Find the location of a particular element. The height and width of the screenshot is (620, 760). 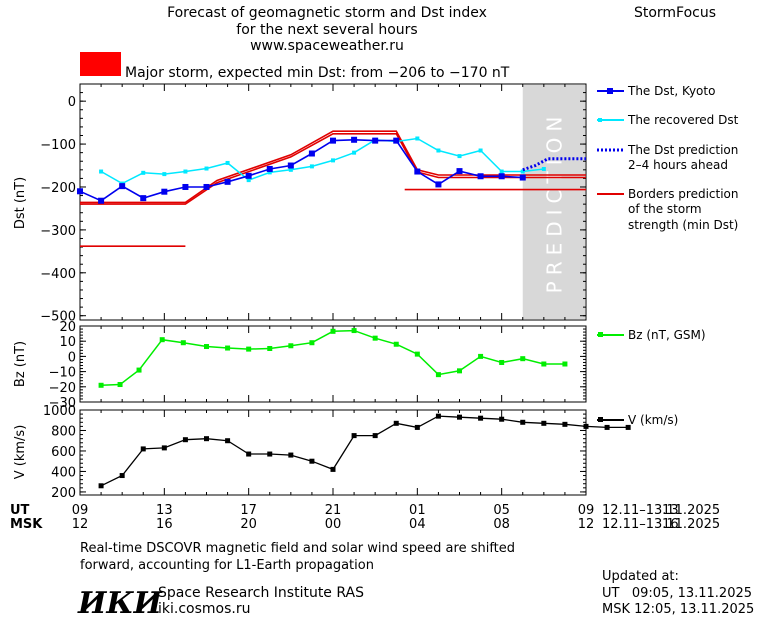

ut-tick-label: 17 is located at coordinates (248, 510).